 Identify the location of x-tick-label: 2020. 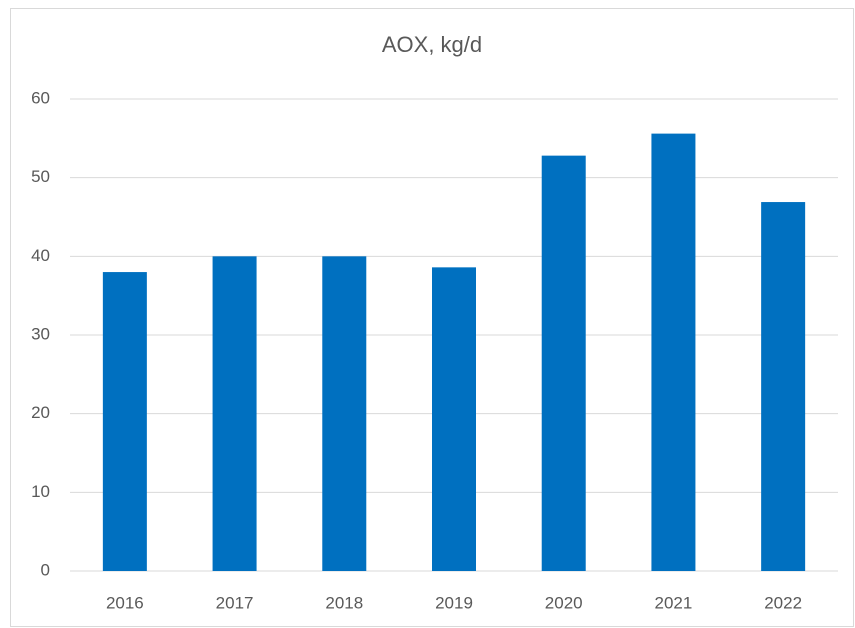
(564, 602).